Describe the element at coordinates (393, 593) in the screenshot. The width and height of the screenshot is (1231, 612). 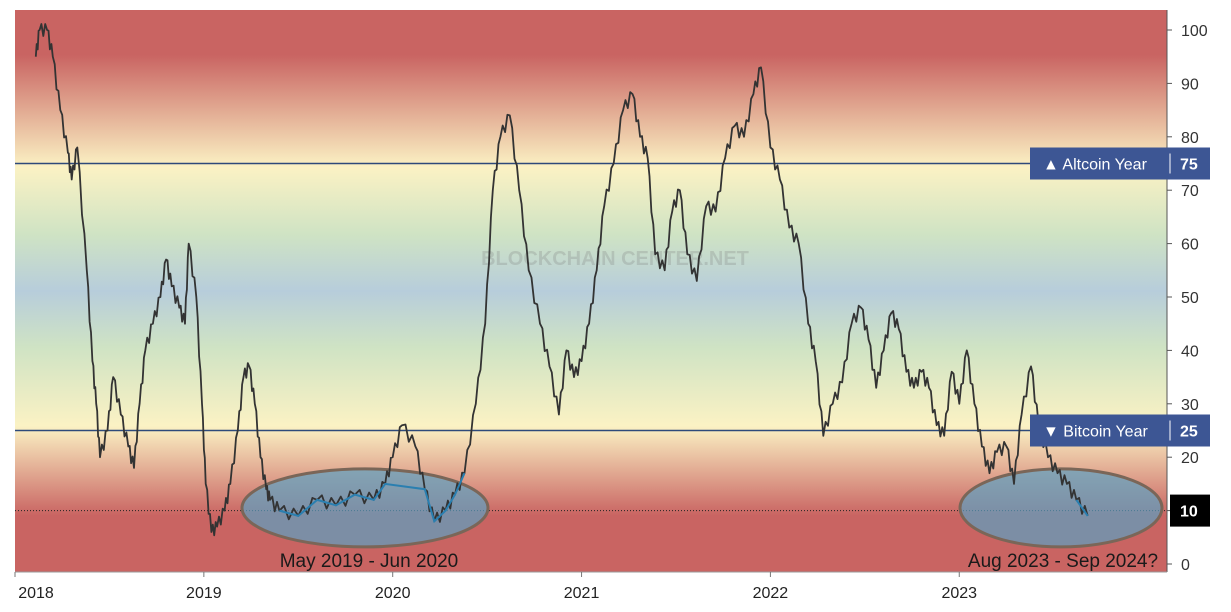
I see `x-tick-label: 2020` at that location.